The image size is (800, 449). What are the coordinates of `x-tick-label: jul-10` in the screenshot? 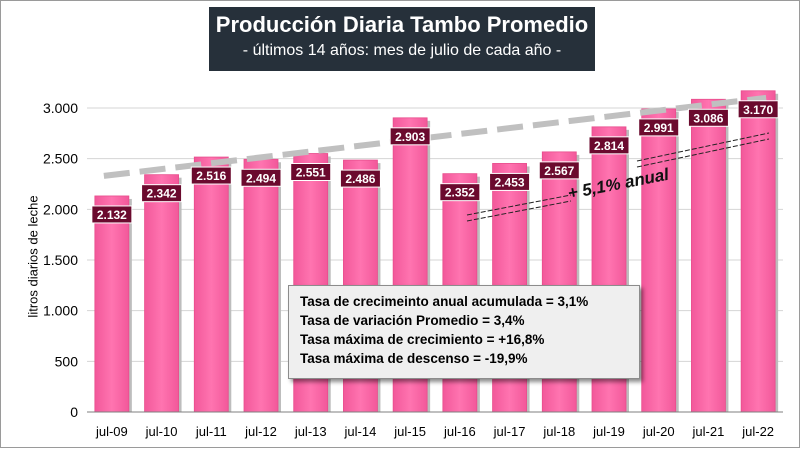 It's located at (161, 431).